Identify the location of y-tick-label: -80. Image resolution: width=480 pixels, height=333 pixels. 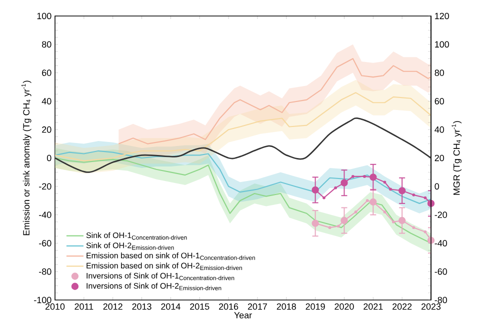
(45, 271).